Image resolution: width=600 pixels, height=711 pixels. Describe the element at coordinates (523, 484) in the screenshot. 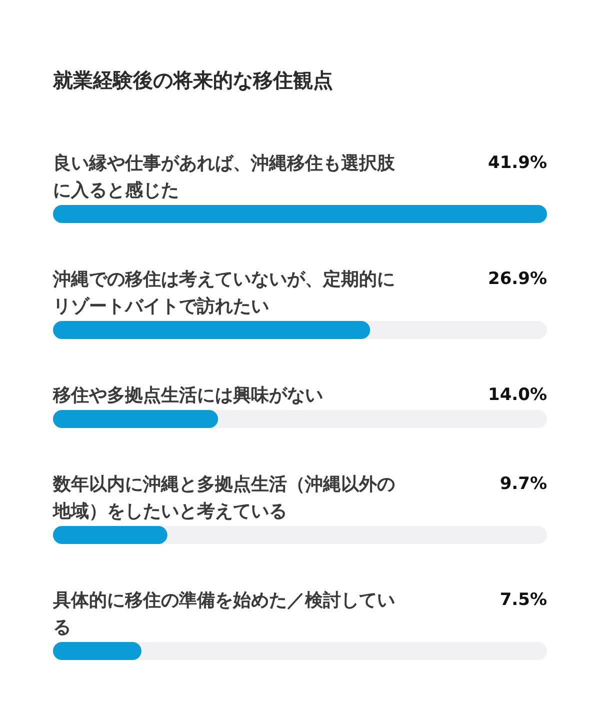

I see `data-label: 9.7%` at that location.